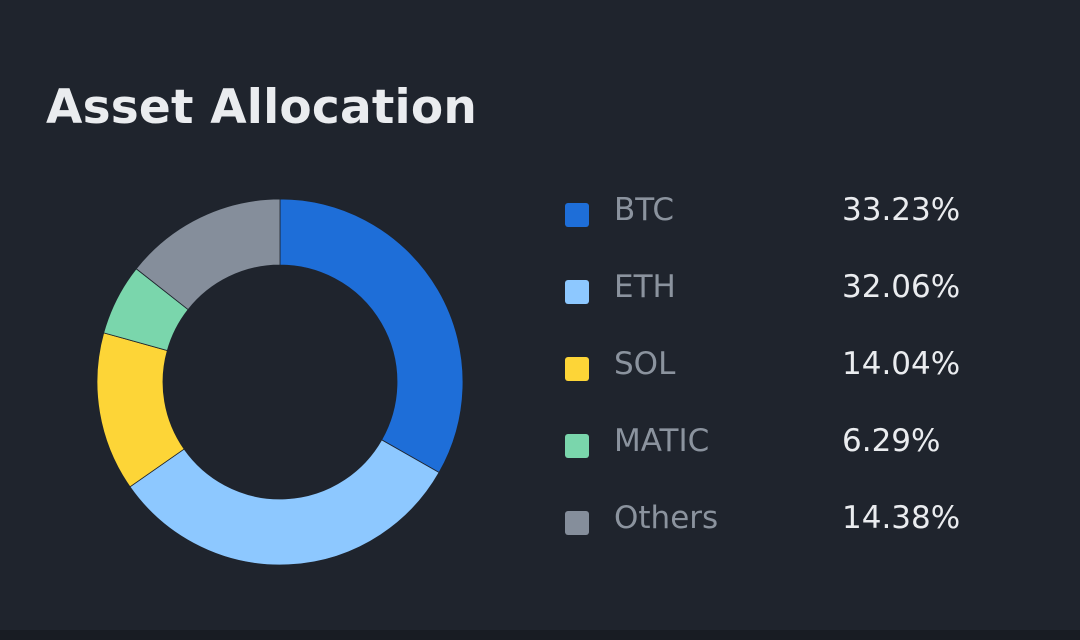  I want to click on legend-label: BTC, so click(644, 210).